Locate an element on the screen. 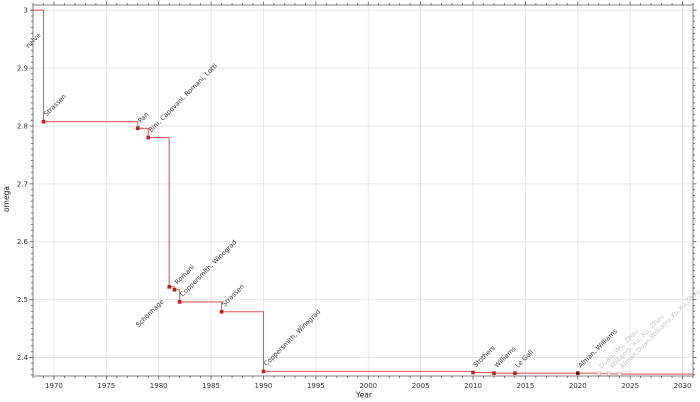 This screenshot has width=700, height=402. point-label: Coppersmith, Winograd is located at coordinates (292, 338).